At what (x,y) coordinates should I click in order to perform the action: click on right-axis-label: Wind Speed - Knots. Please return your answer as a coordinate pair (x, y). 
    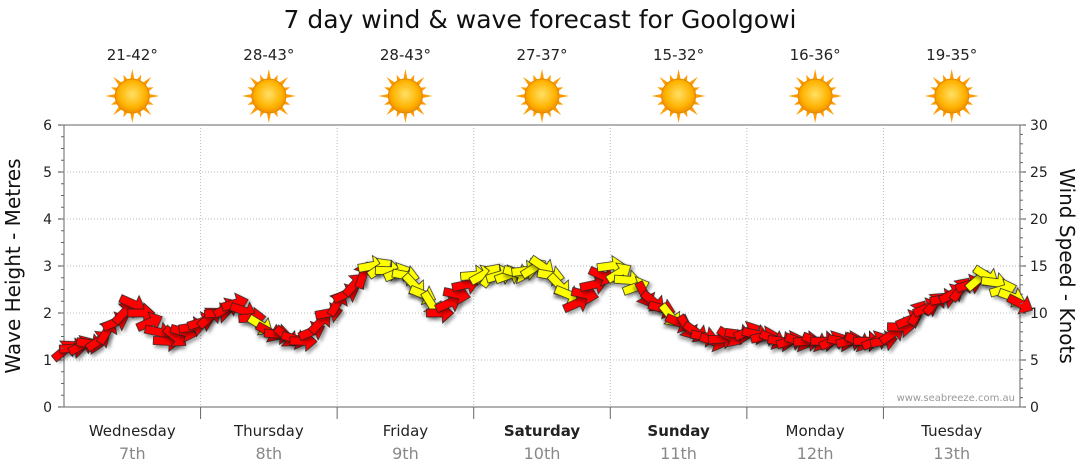
    Looking at the image, I should click on (1067, 266).